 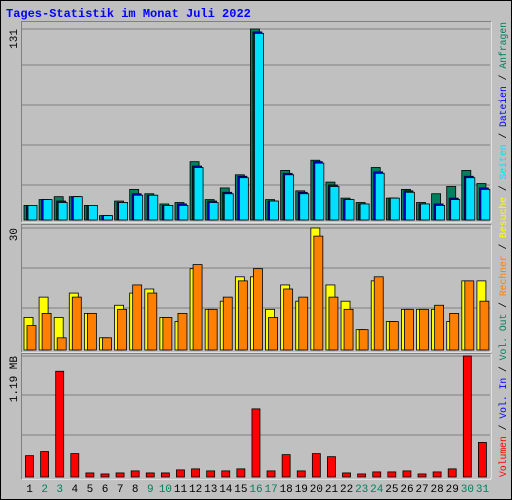 I want to click on y-tick-label: 1.19 MB, so click(x=15, y=379).